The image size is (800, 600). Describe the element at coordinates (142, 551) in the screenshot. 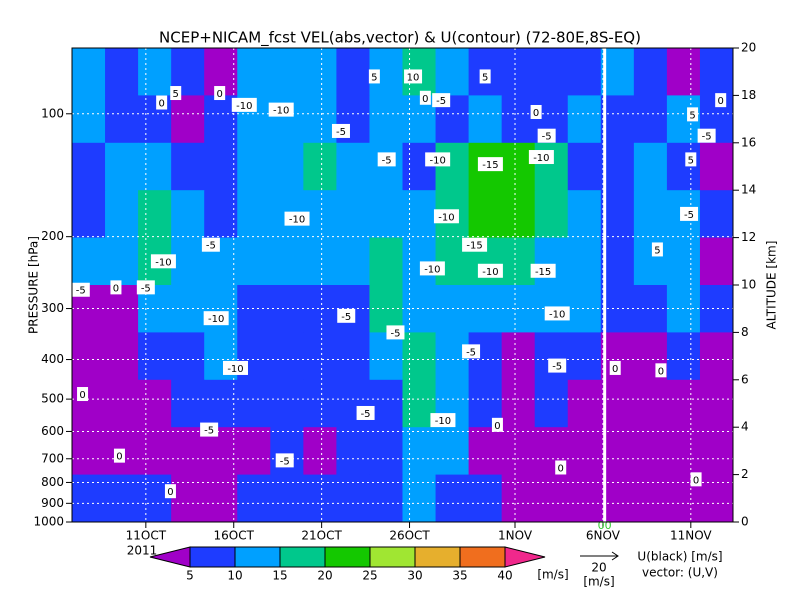

I see `year-label: 2011` at that location.